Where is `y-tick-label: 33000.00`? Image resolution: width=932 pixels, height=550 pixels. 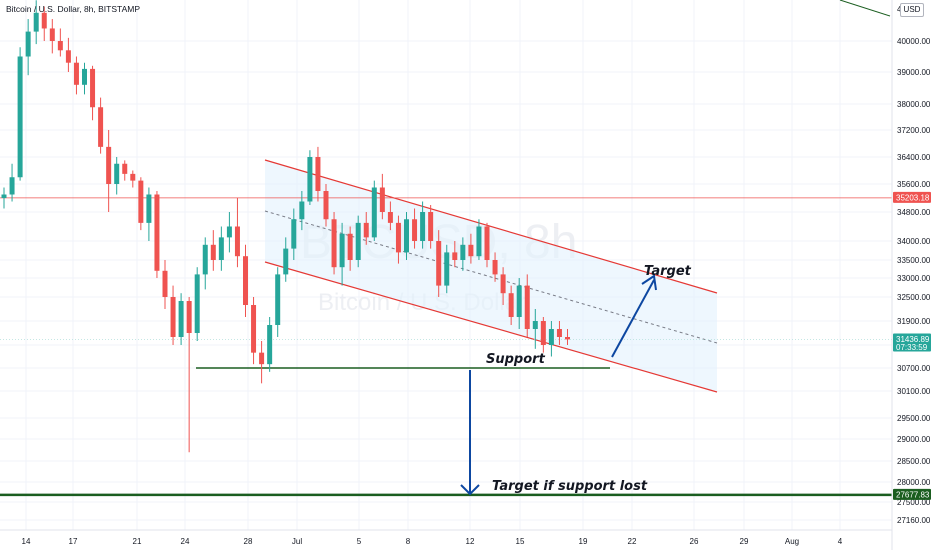
y-tick-label: 33000.00 is located at coordinates (914, 278).